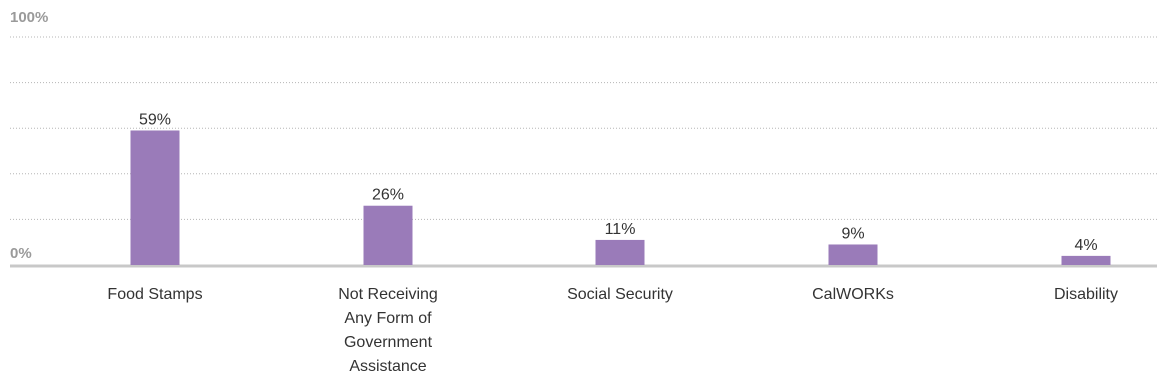 The width and height of the screenshot is (1157, 387). Describe the element at coordinates (154, 294) in the screenshot. I see `category-label: Food Stamps` at that location.